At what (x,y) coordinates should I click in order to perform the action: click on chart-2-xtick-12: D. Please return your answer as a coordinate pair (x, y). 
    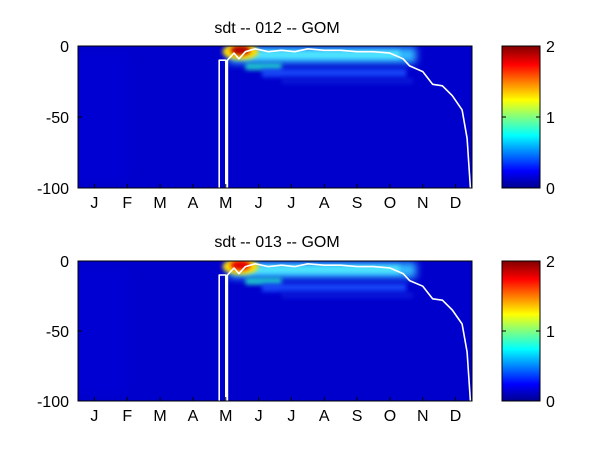
    Looking at the image, I should click on (456, 416).